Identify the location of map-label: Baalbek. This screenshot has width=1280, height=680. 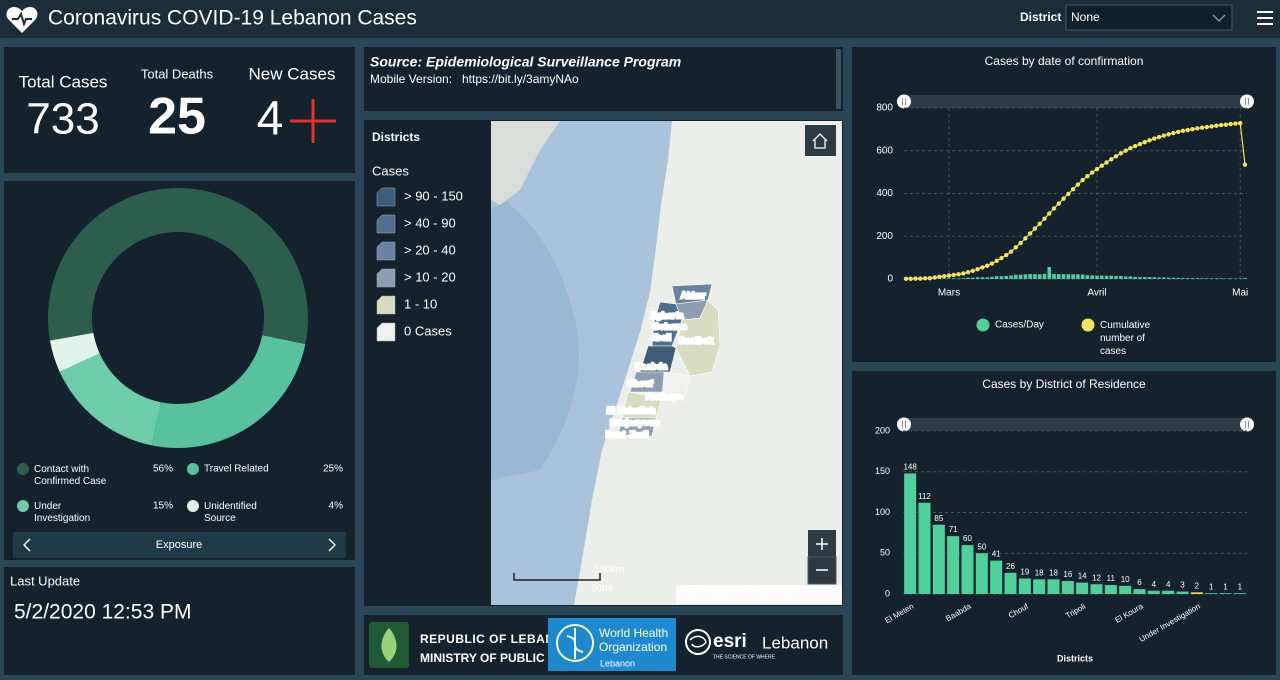
(697, 340).